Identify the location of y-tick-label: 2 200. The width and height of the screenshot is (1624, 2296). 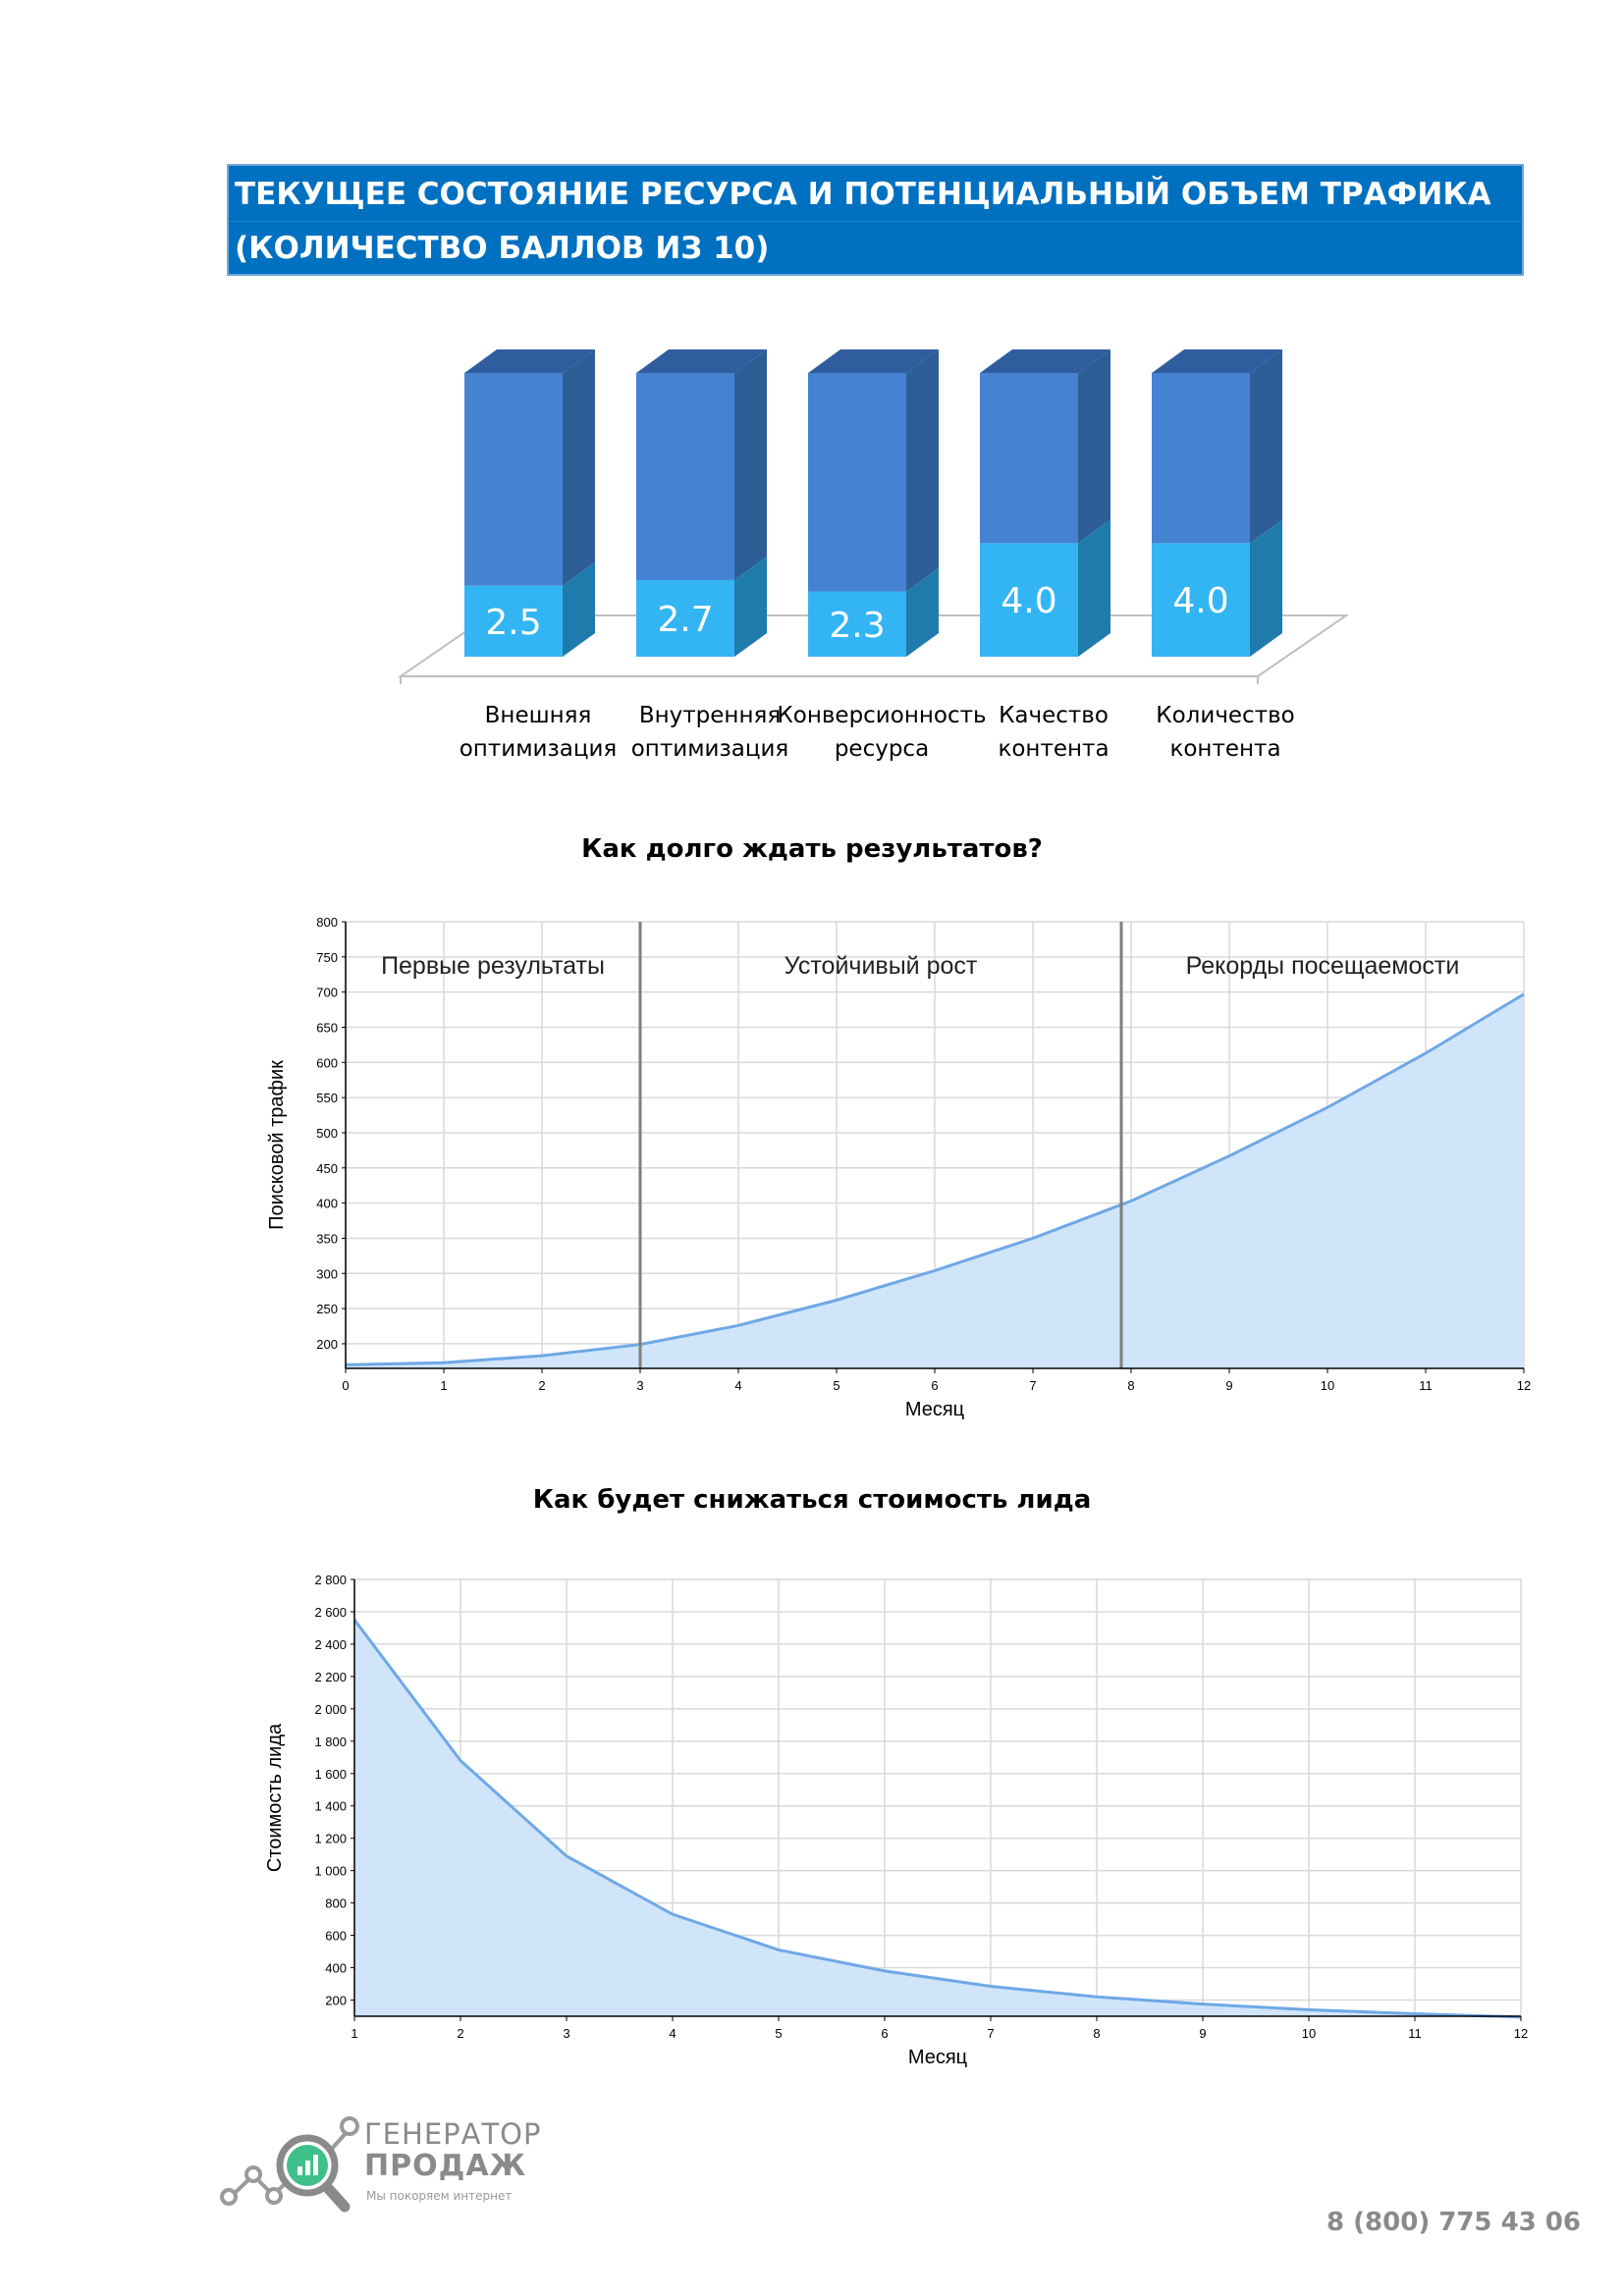
(330, 1677).